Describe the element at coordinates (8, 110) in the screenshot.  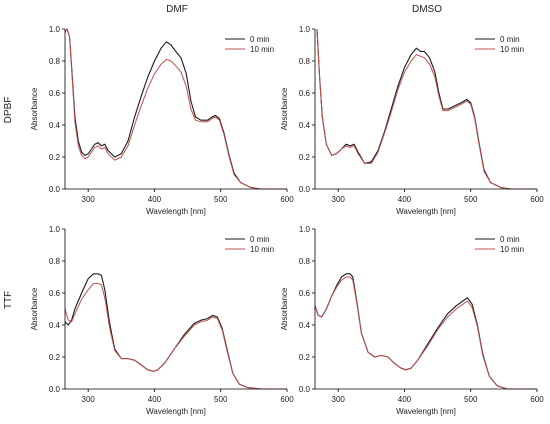
I see `row-title-dpbf: DPBF` at that location.